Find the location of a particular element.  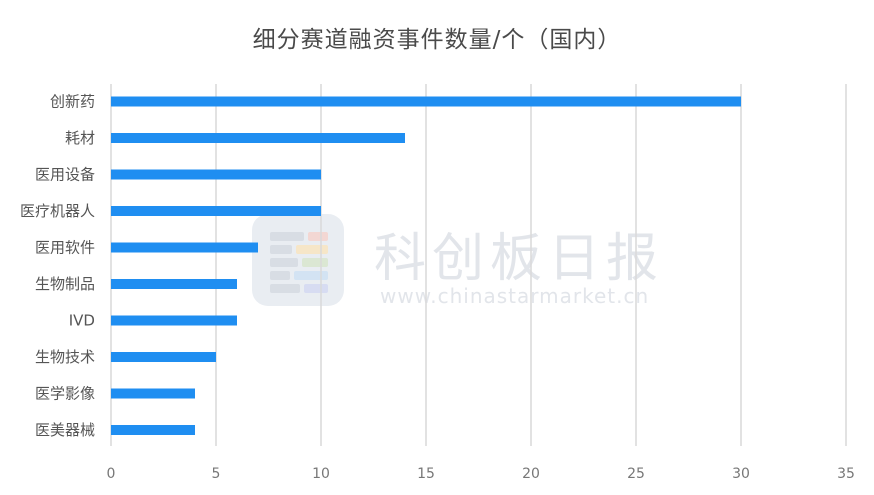

x-tick-label: 30 is located at coordinates (741, 474).